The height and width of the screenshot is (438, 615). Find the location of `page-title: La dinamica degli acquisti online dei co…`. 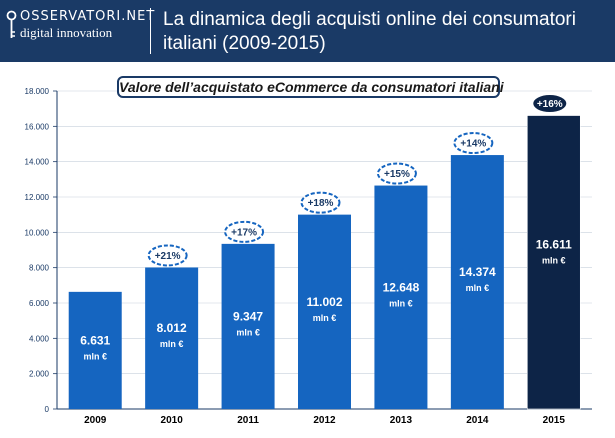

page-title: La dinamica degli acquisti online dei co… is located at coordinates (369, 31).